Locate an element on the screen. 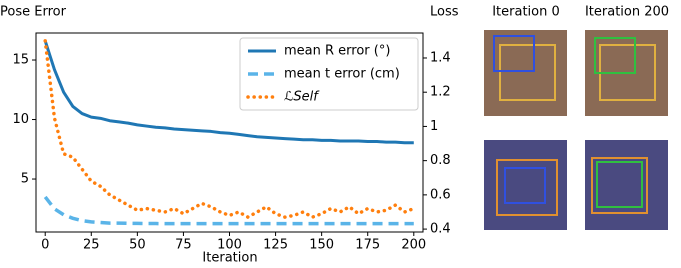 The width and height of the screenshot is (681, 268). x-tick-label: 125 is located at coordinates (275, 245).